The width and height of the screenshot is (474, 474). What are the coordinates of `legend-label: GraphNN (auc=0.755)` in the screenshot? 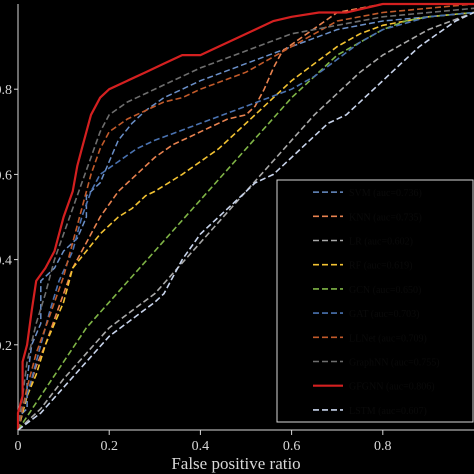 It's located at (394, 363).